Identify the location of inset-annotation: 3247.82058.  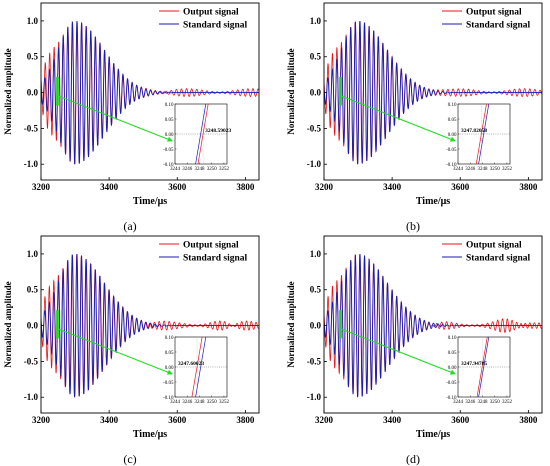
(474, 131).